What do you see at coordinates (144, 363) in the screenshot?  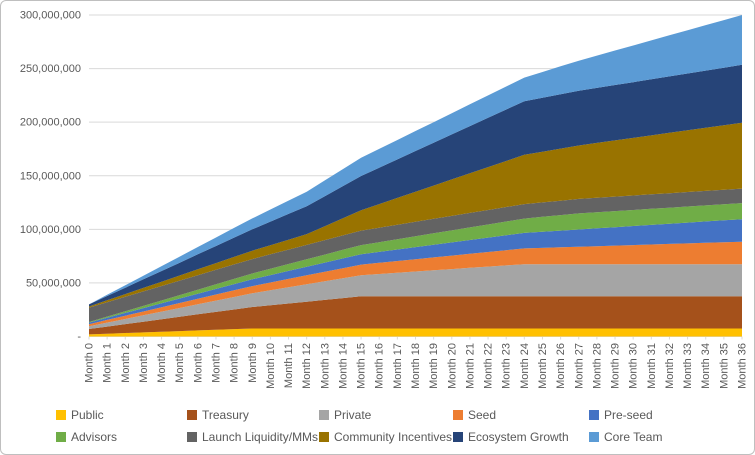 I see `x-axis-tick-label: Month 3` at bounding box center [144, 363].